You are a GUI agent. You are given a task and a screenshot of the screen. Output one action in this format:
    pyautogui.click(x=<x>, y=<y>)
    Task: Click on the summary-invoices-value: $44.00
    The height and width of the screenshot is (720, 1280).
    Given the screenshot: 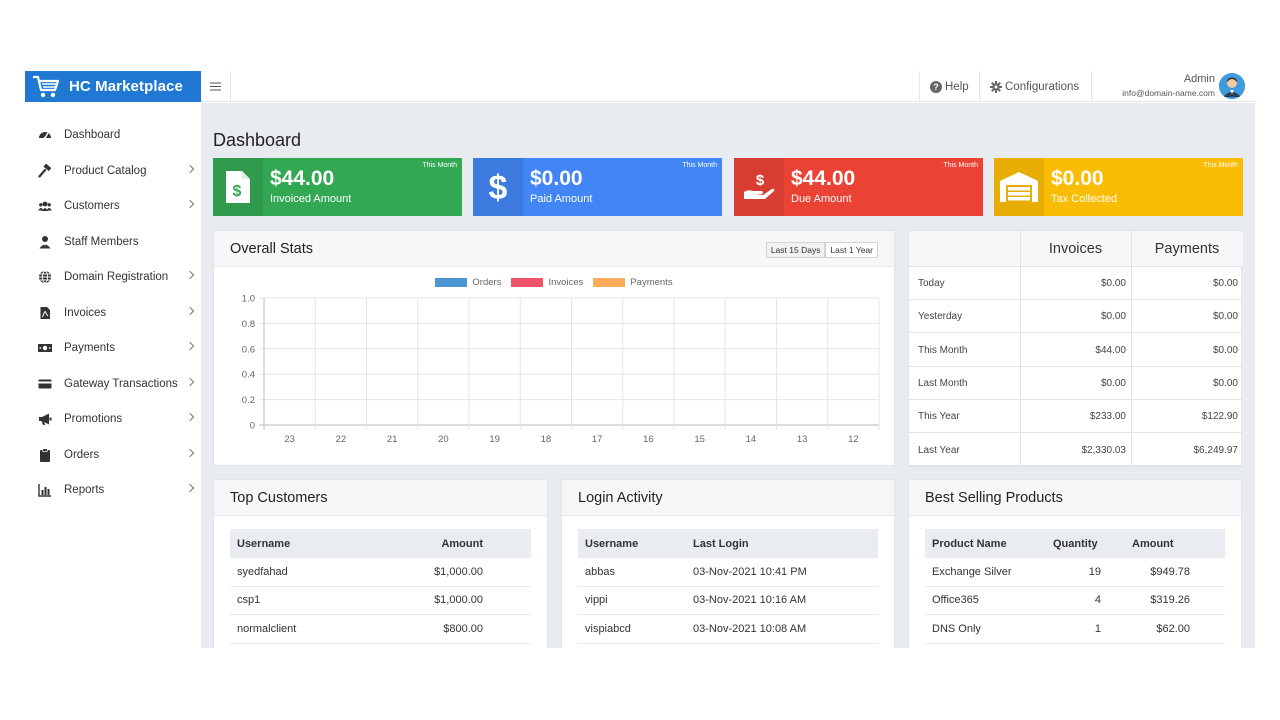 What is the action you would take?
    pyautogui.click(x=1110, y=350)
    